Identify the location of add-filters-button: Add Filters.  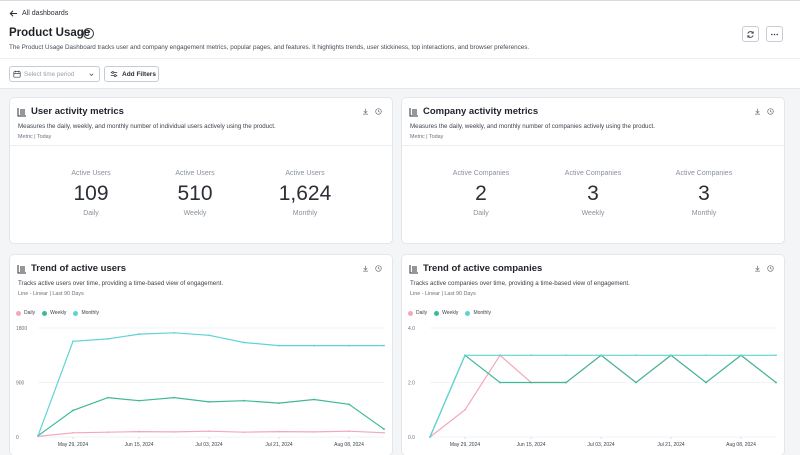
(131, 74).